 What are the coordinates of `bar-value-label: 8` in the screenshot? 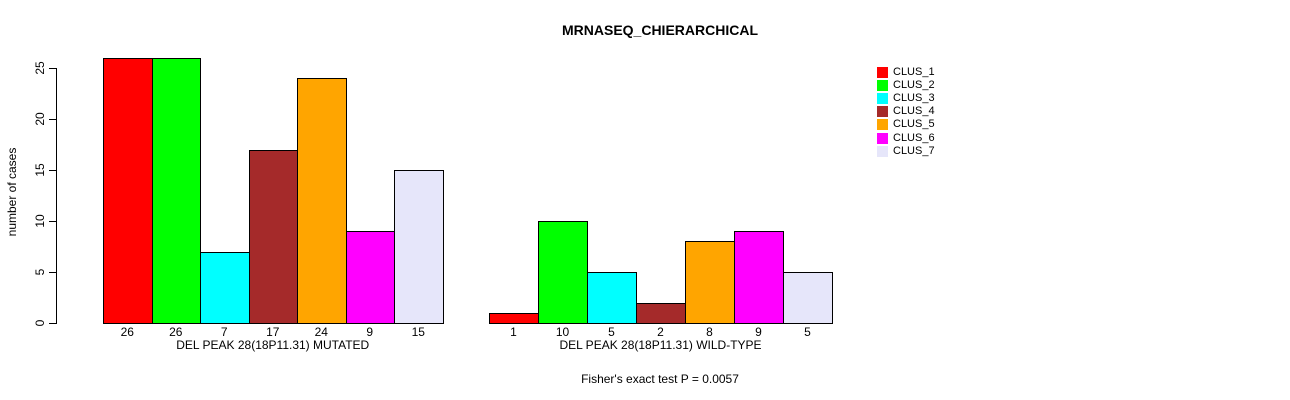 It's located at (709, 332).